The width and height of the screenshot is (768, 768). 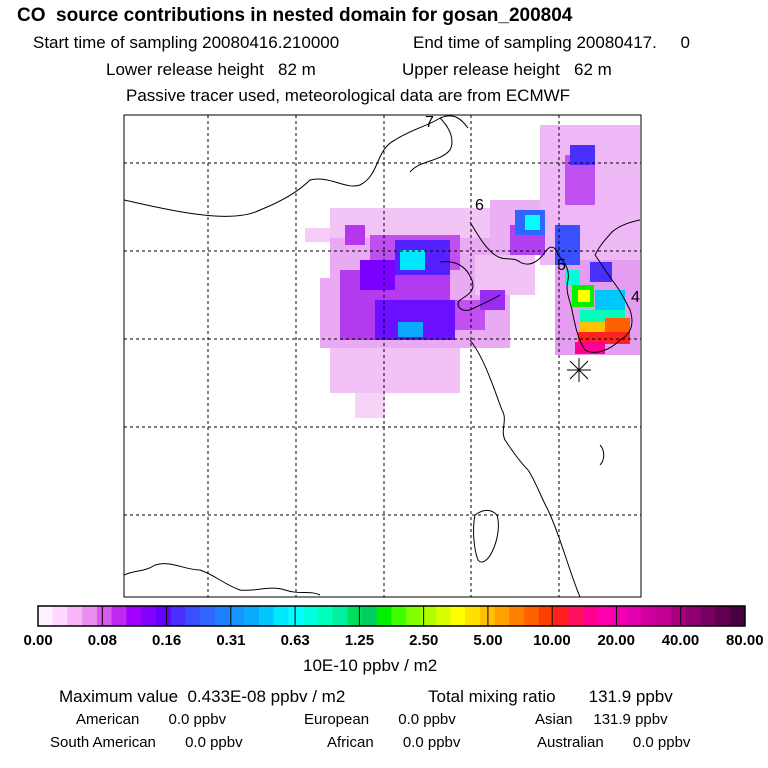 What do you see at coordinates (151, 719) in the screenshot?
I see `american-contribution: American 0.0 ppbv` at bounding box center [151, 719].